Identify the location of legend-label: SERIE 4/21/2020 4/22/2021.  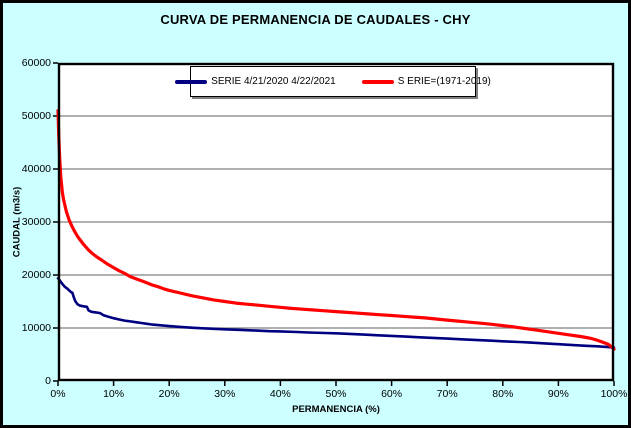
(273, 81).